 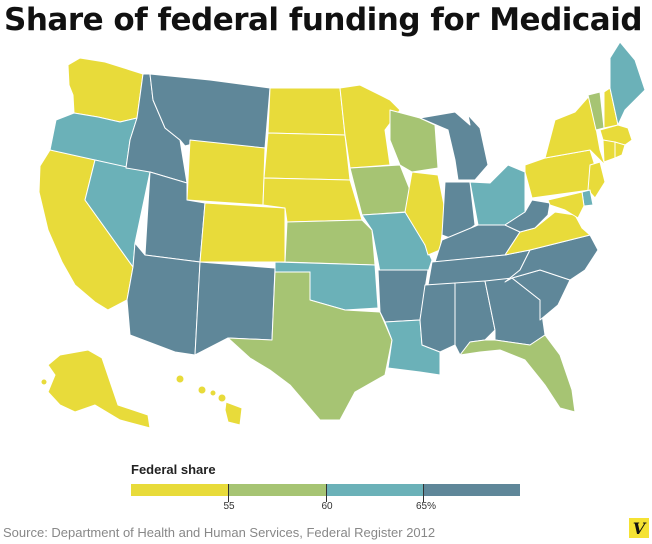 I want to click on map-title: Share of federal funding for Medicaid, so click(x=323, y=20).